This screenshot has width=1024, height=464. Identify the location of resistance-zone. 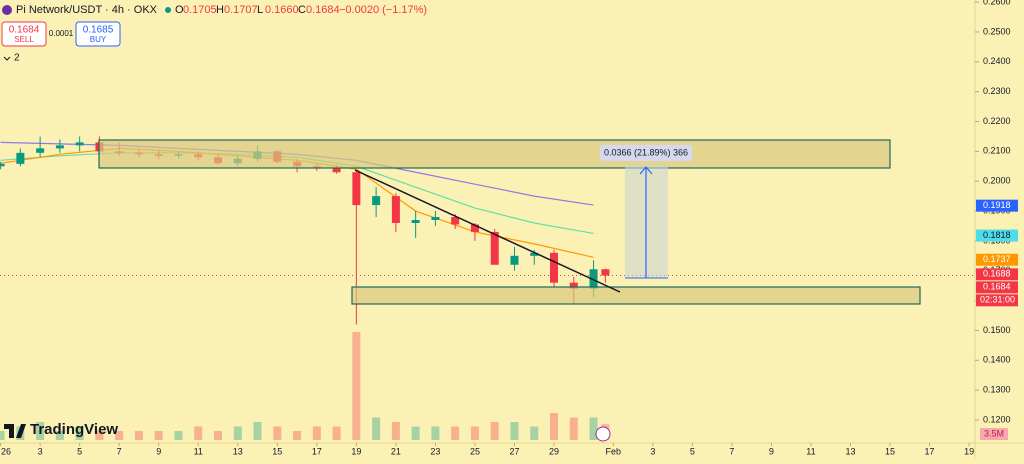
(494, 154).